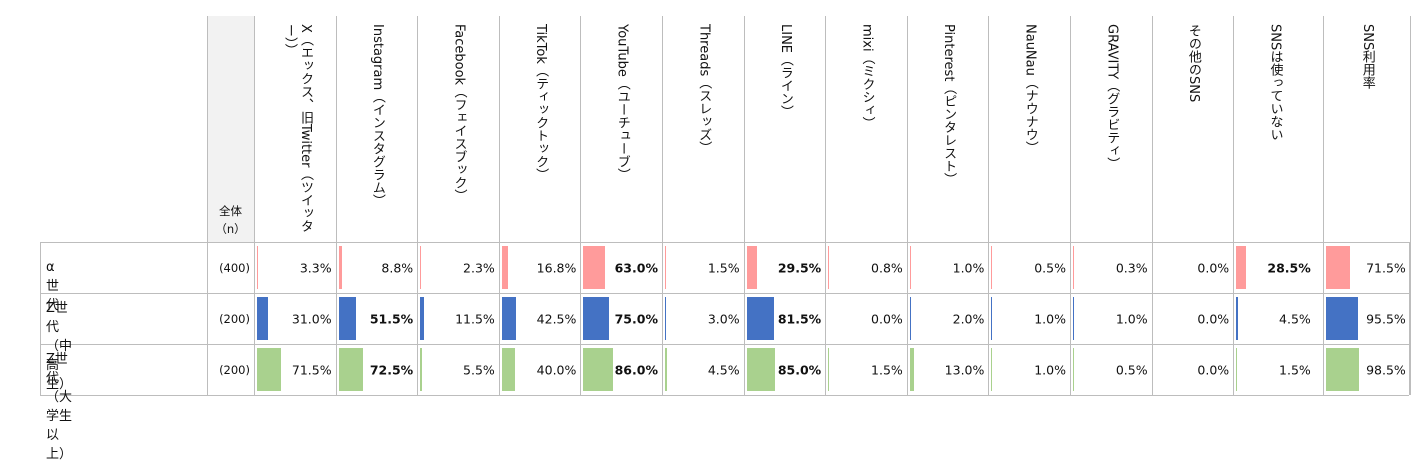 The width and height of the screenshot is (1420, 464). I want to click on column-label: mixi（ミクシィ）, so click(866, 77).